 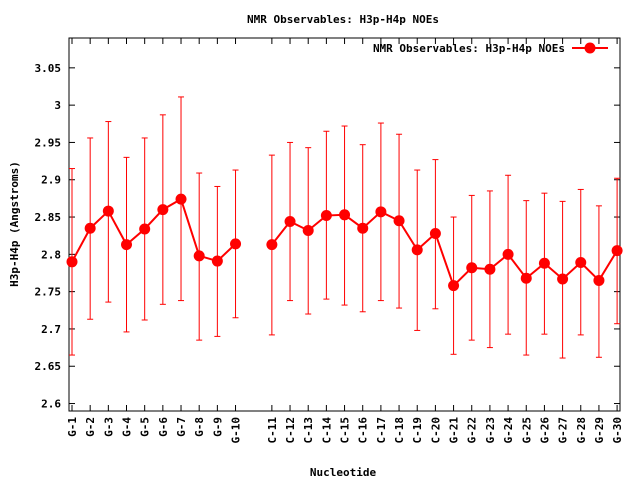 What do you see at coordinates (48, 292) in the screenshot?
I see `y-tick-label: 2.75` at bounding box center [48, 292].